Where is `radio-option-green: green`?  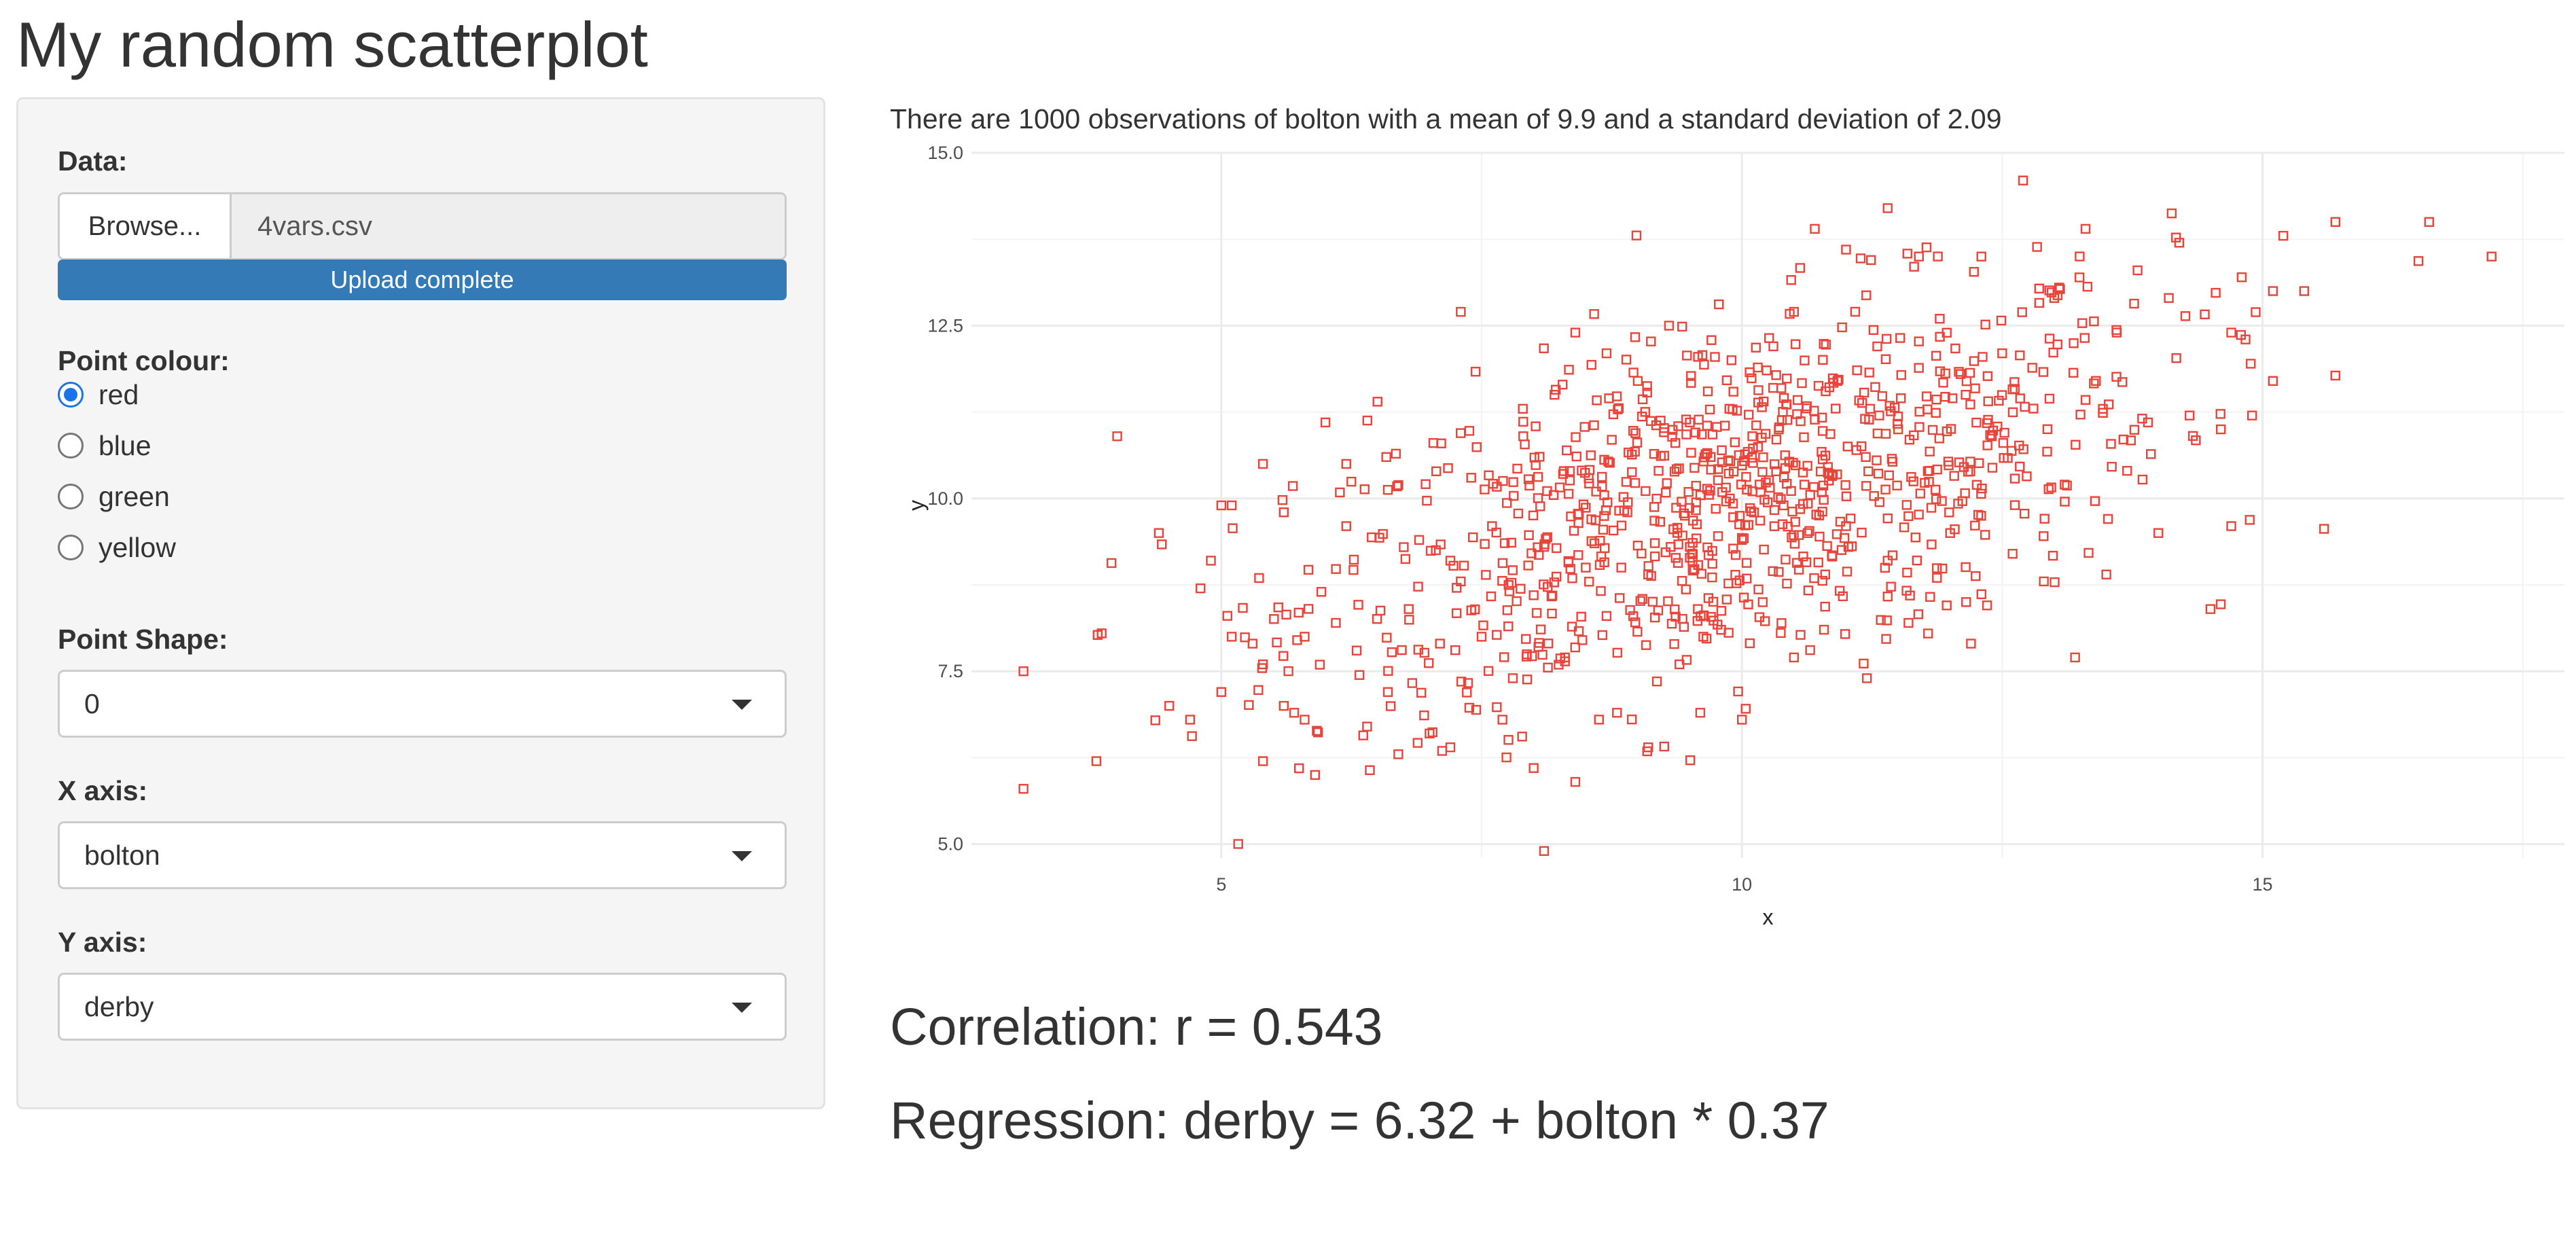
radio-option-green: green is located at coordinates (114, 496).